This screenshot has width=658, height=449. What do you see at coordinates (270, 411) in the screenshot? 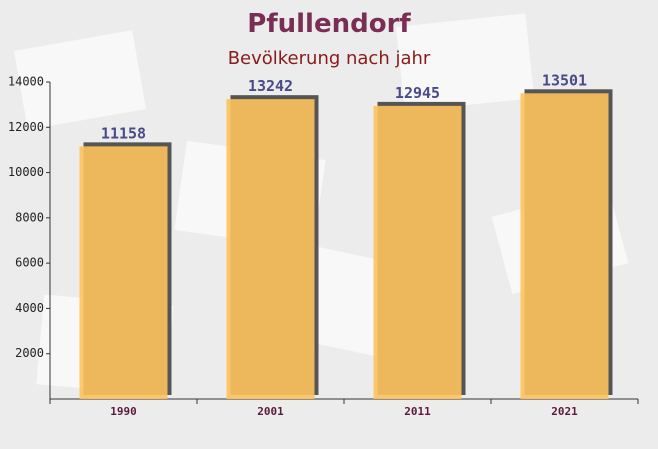
I see `x-tick-label: 2001` at bounding box center [270, 411].